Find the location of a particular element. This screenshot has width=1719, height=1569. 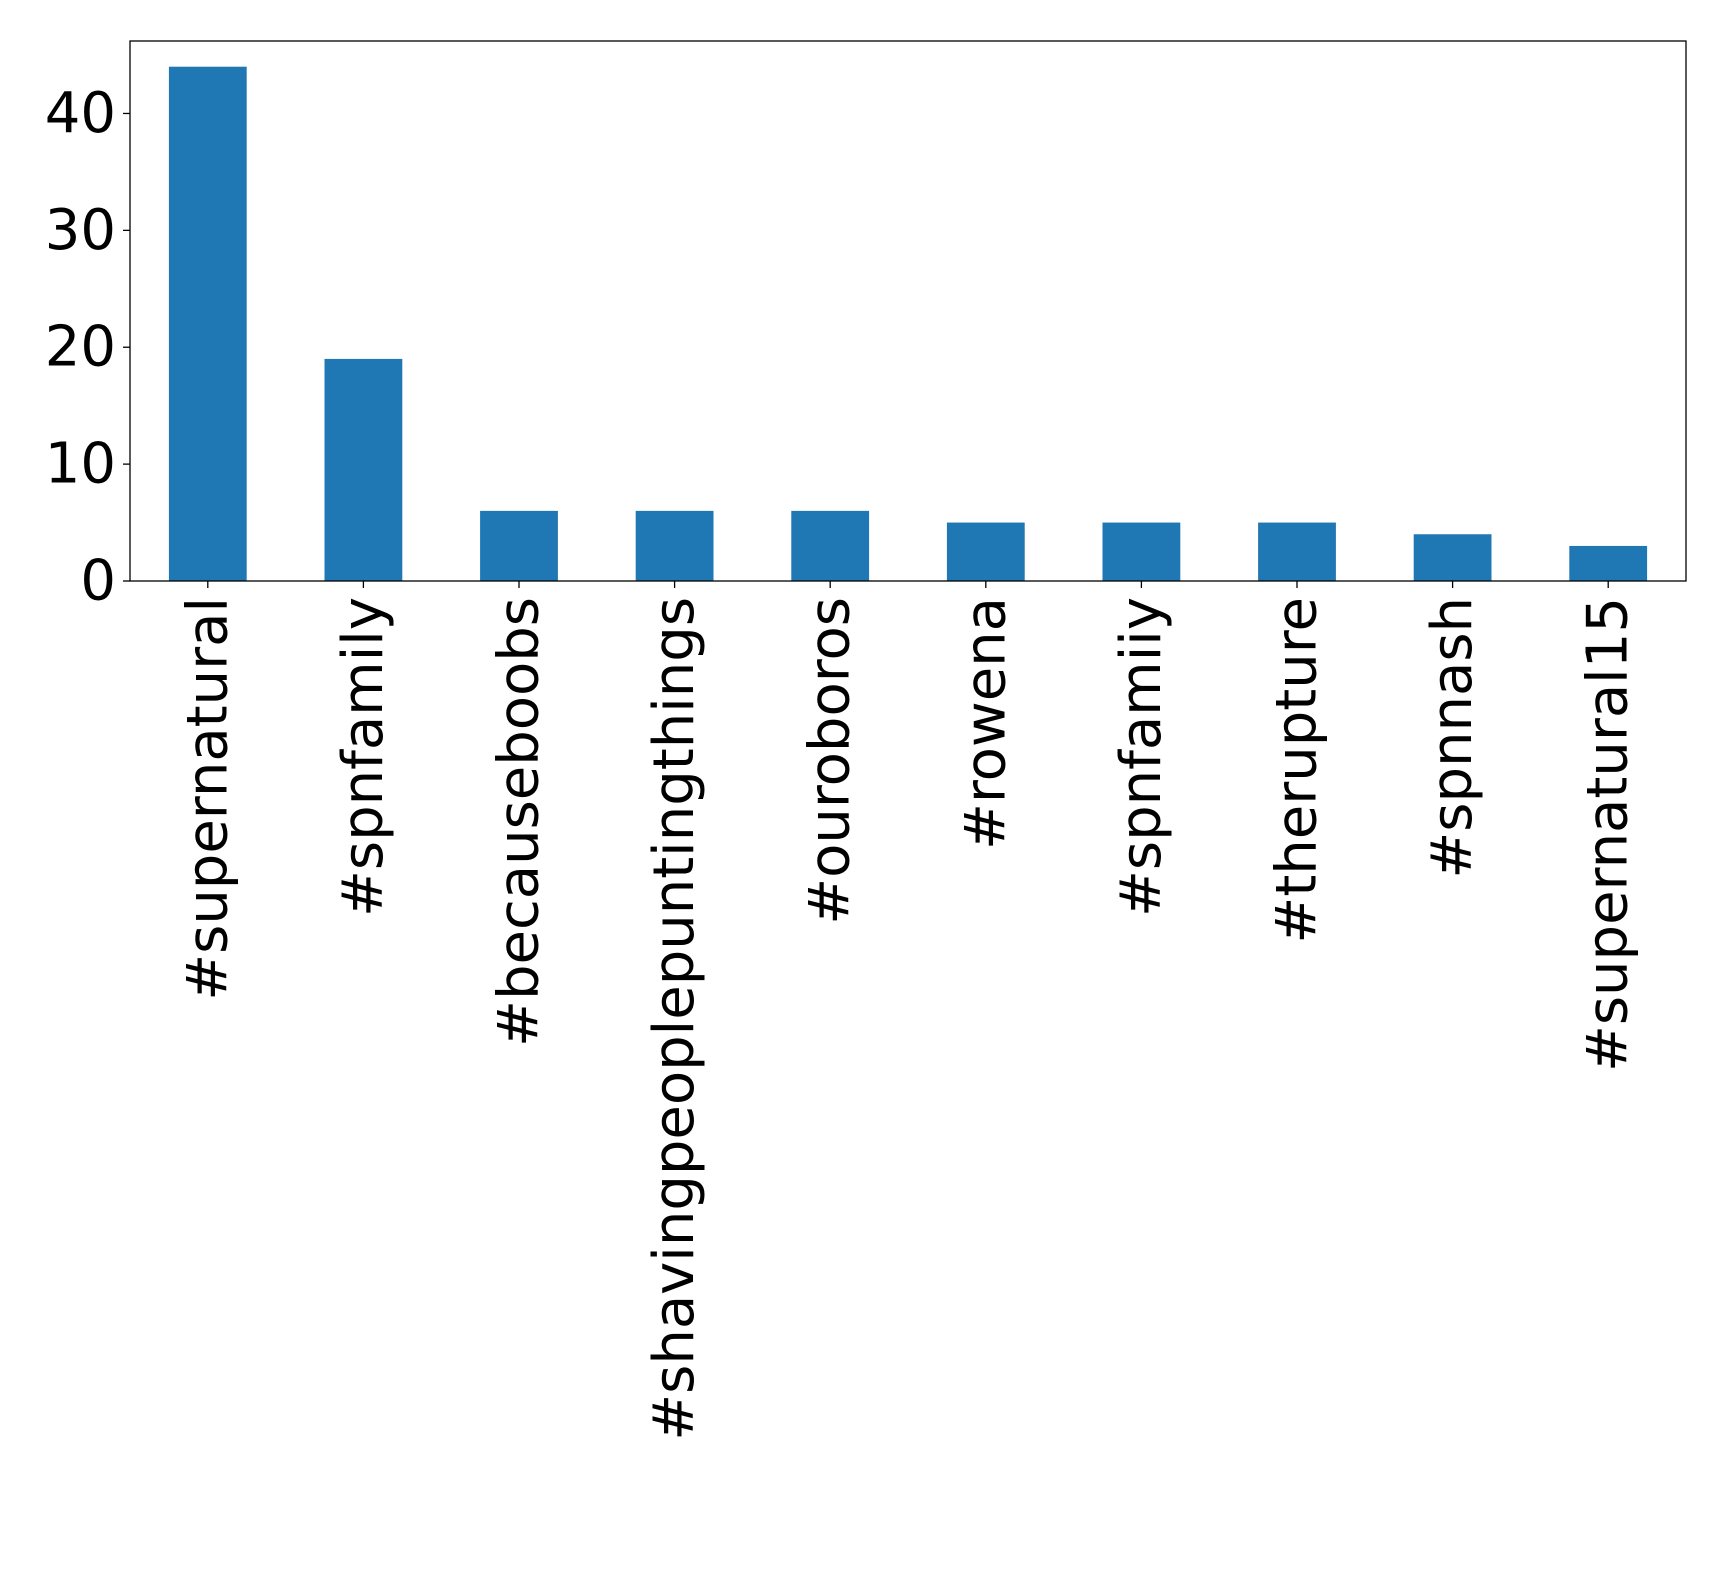

x-tick-label: #shavingpeoplepuntingthings is located at coordinates (674, 1019).